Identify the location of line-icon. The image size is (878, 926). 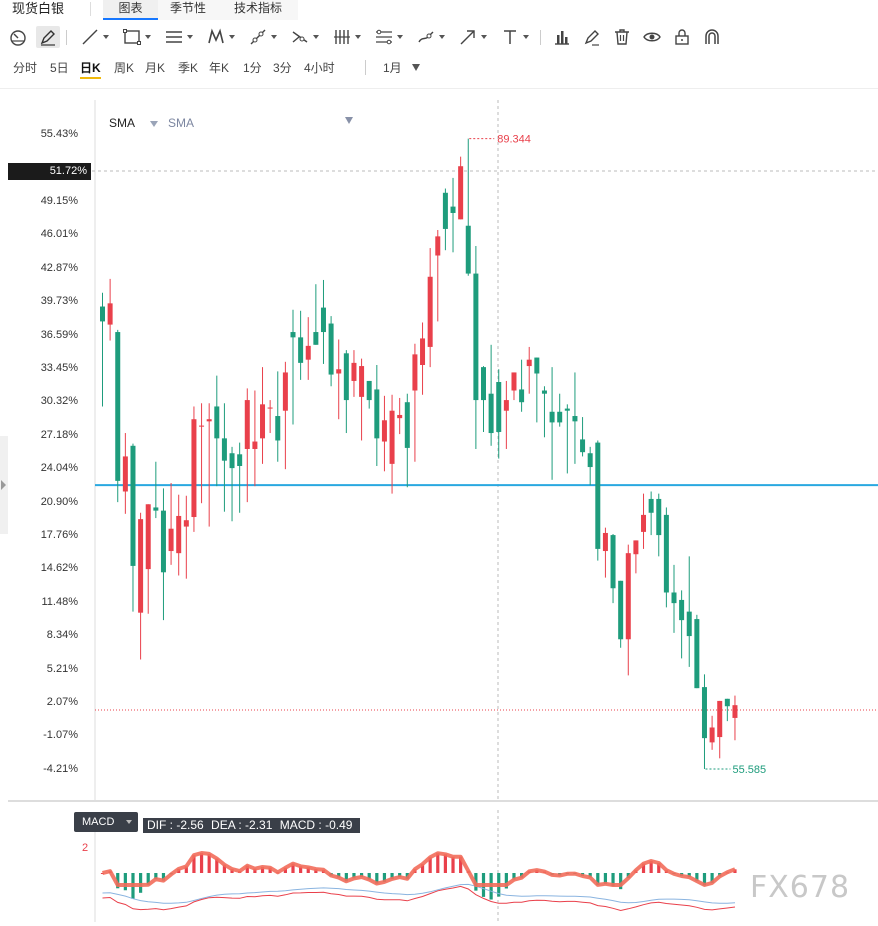
(94, 37).